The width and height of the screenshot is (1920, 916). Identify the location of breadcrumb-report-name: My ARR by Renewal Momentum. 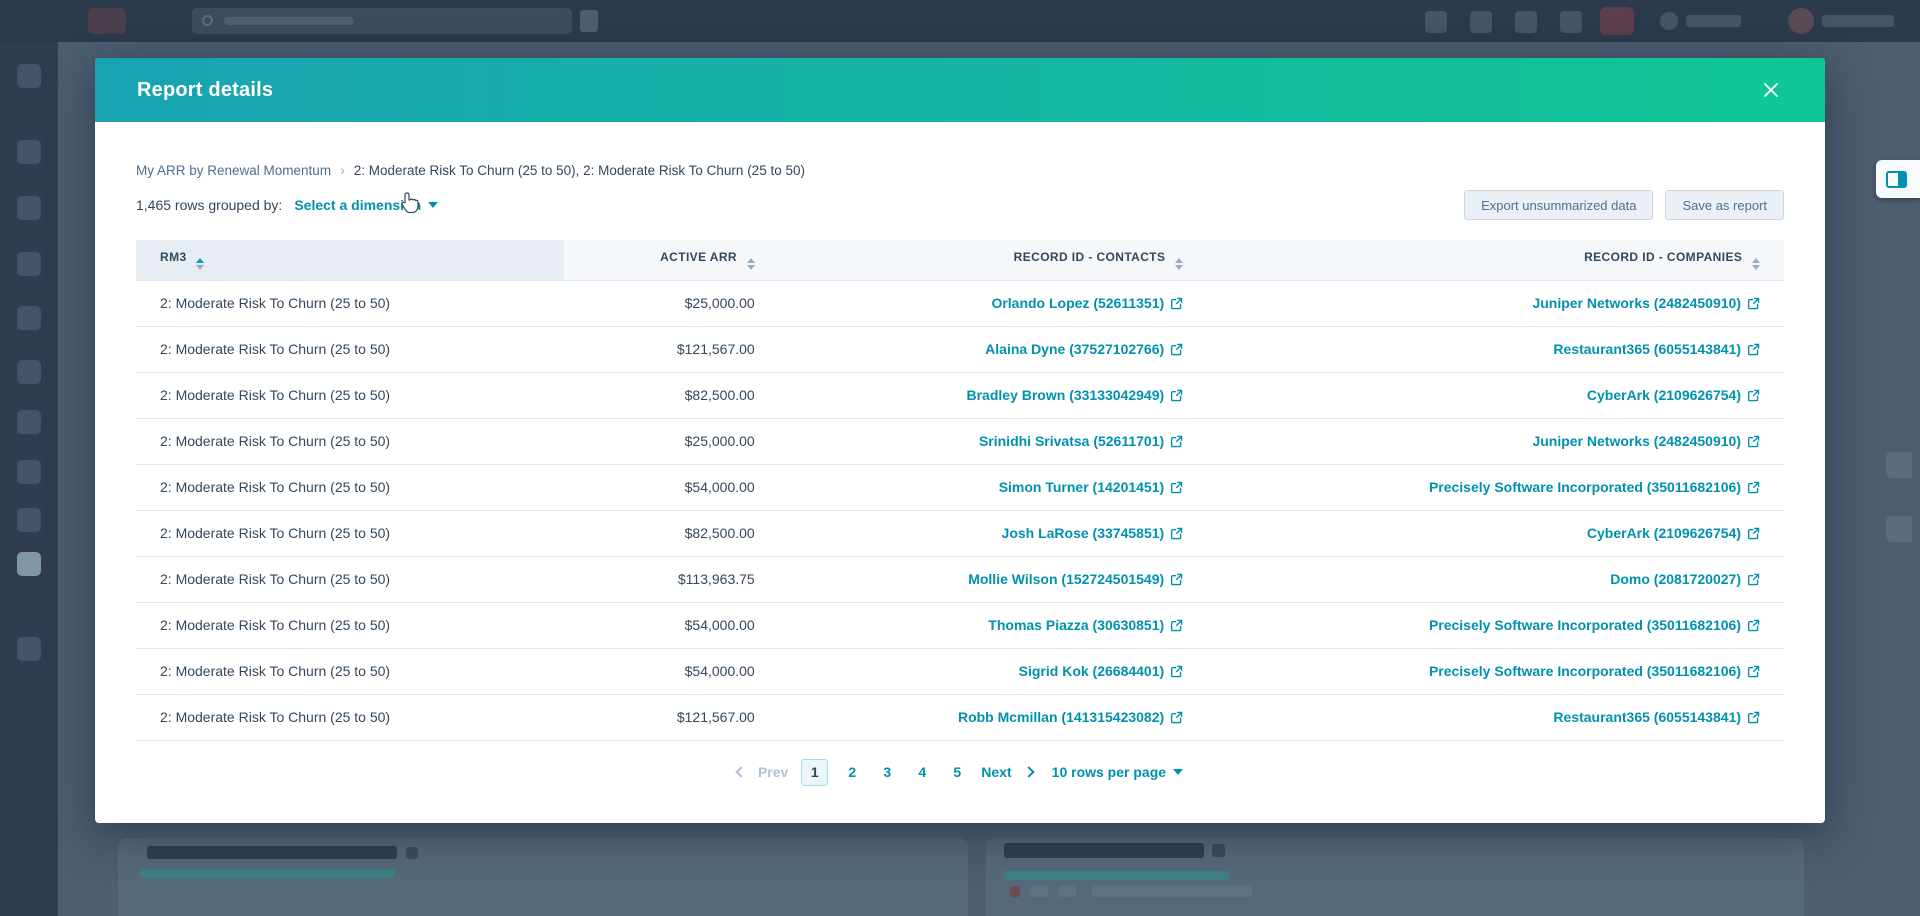
(234, 170).